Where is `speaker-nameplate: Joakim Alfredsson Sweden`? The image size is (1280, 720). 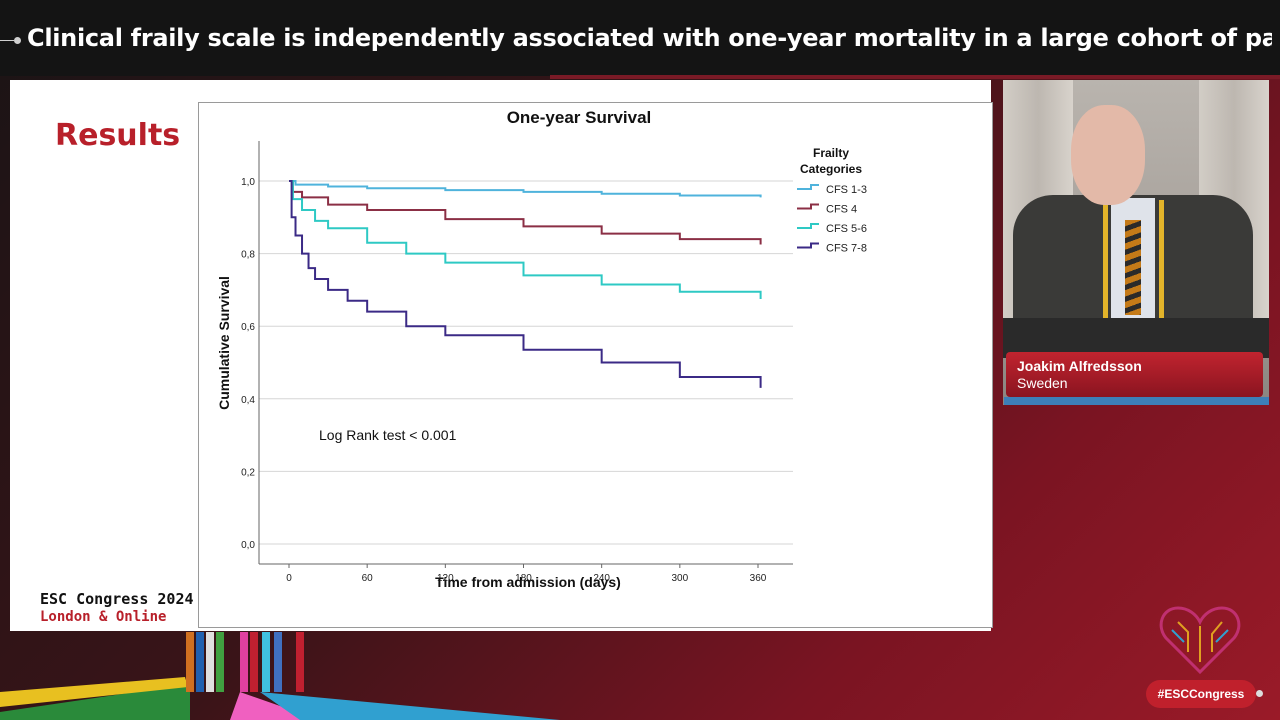 speaker-nameplate: Joakim Alfredsson Sweden is located at coordinates (1134, 374).